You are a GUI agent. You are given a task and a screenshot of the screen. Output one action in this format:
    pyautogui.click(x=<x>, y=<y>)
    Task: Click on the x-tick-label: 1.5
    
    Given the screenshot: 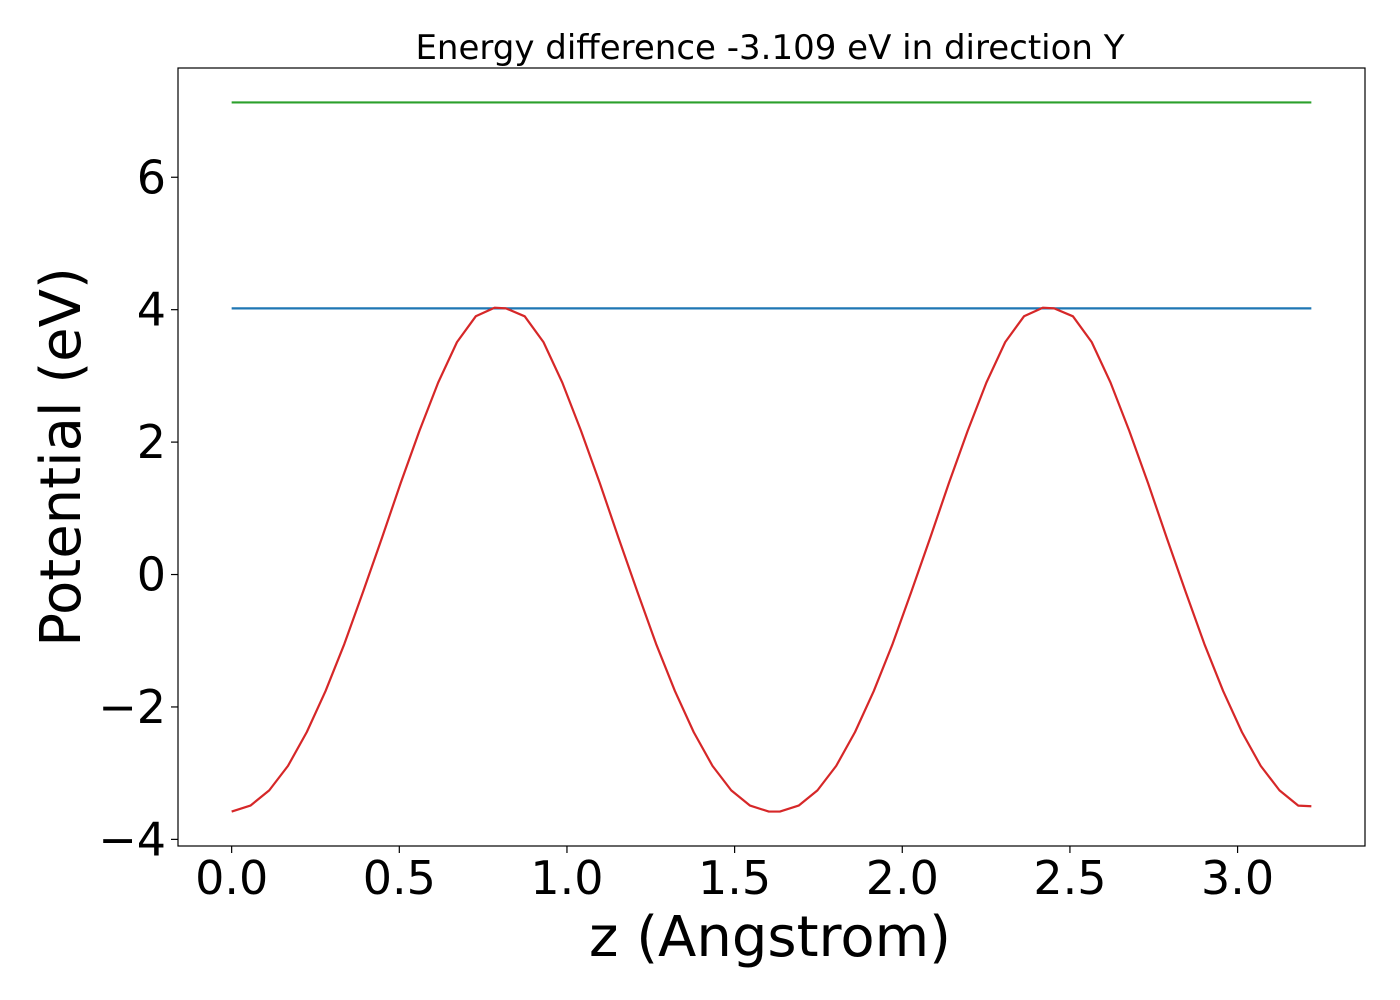 What is the action you would take?
    pyautogui.click(x=734, y=878)
    